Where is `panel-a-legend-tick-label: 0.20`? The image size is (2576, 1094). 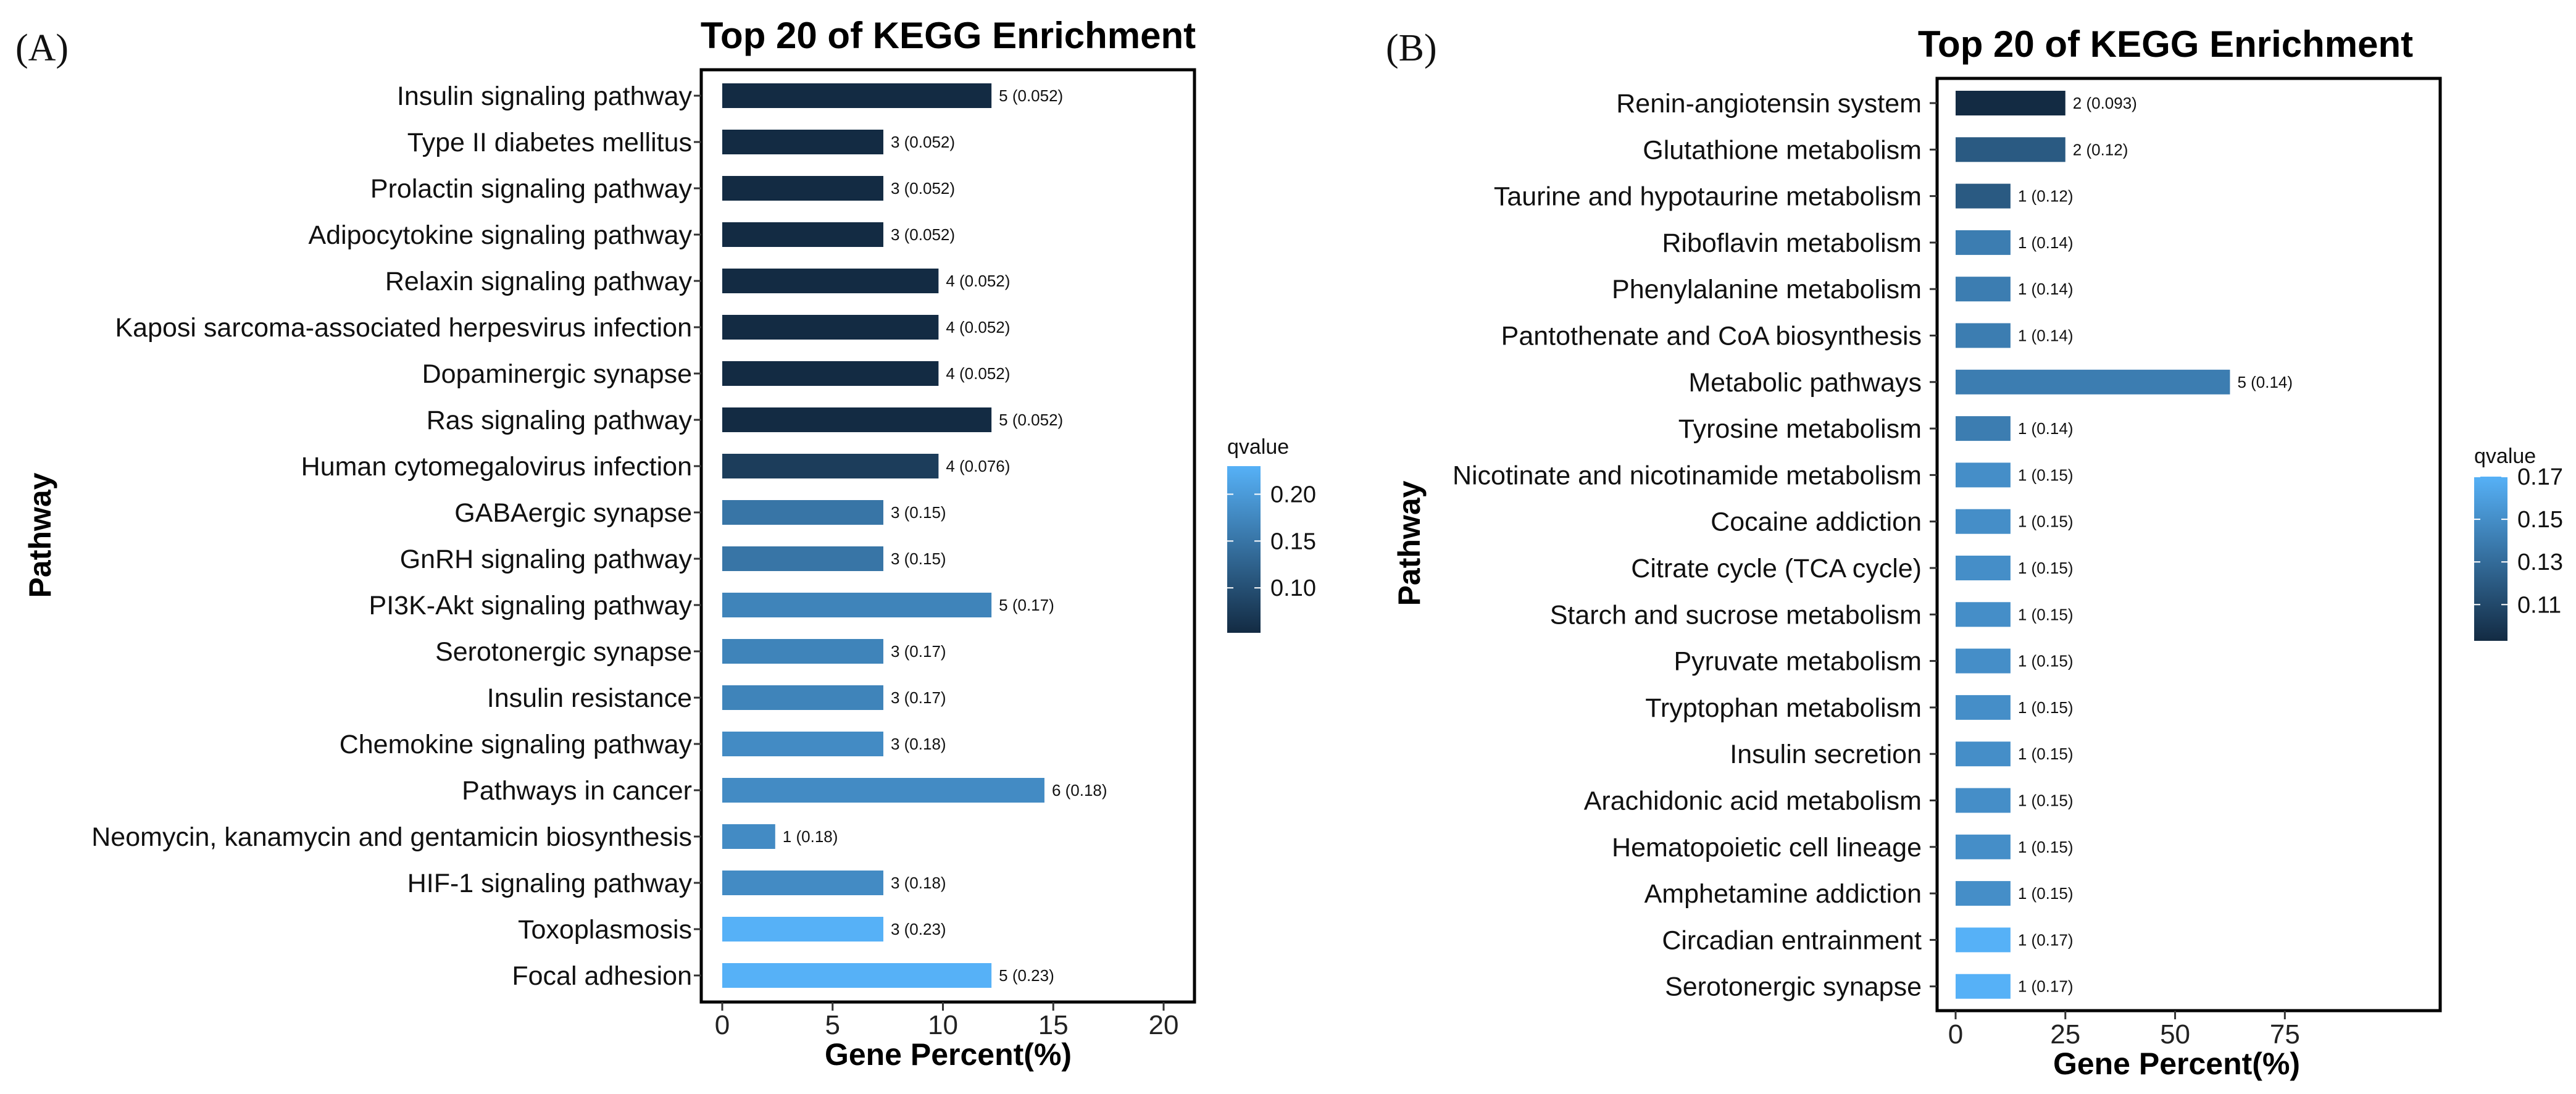 panel-a-legend-tick-label: 0.20 is located at coordinates (1293, 495).